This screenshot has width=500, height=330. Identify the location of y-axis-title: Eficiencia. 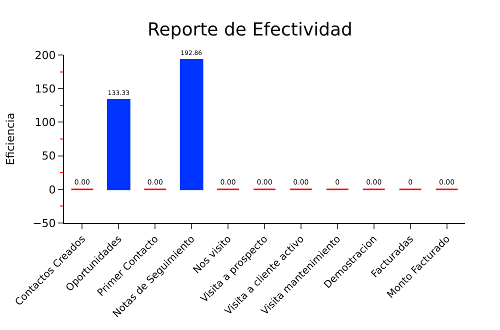
(11, 139).